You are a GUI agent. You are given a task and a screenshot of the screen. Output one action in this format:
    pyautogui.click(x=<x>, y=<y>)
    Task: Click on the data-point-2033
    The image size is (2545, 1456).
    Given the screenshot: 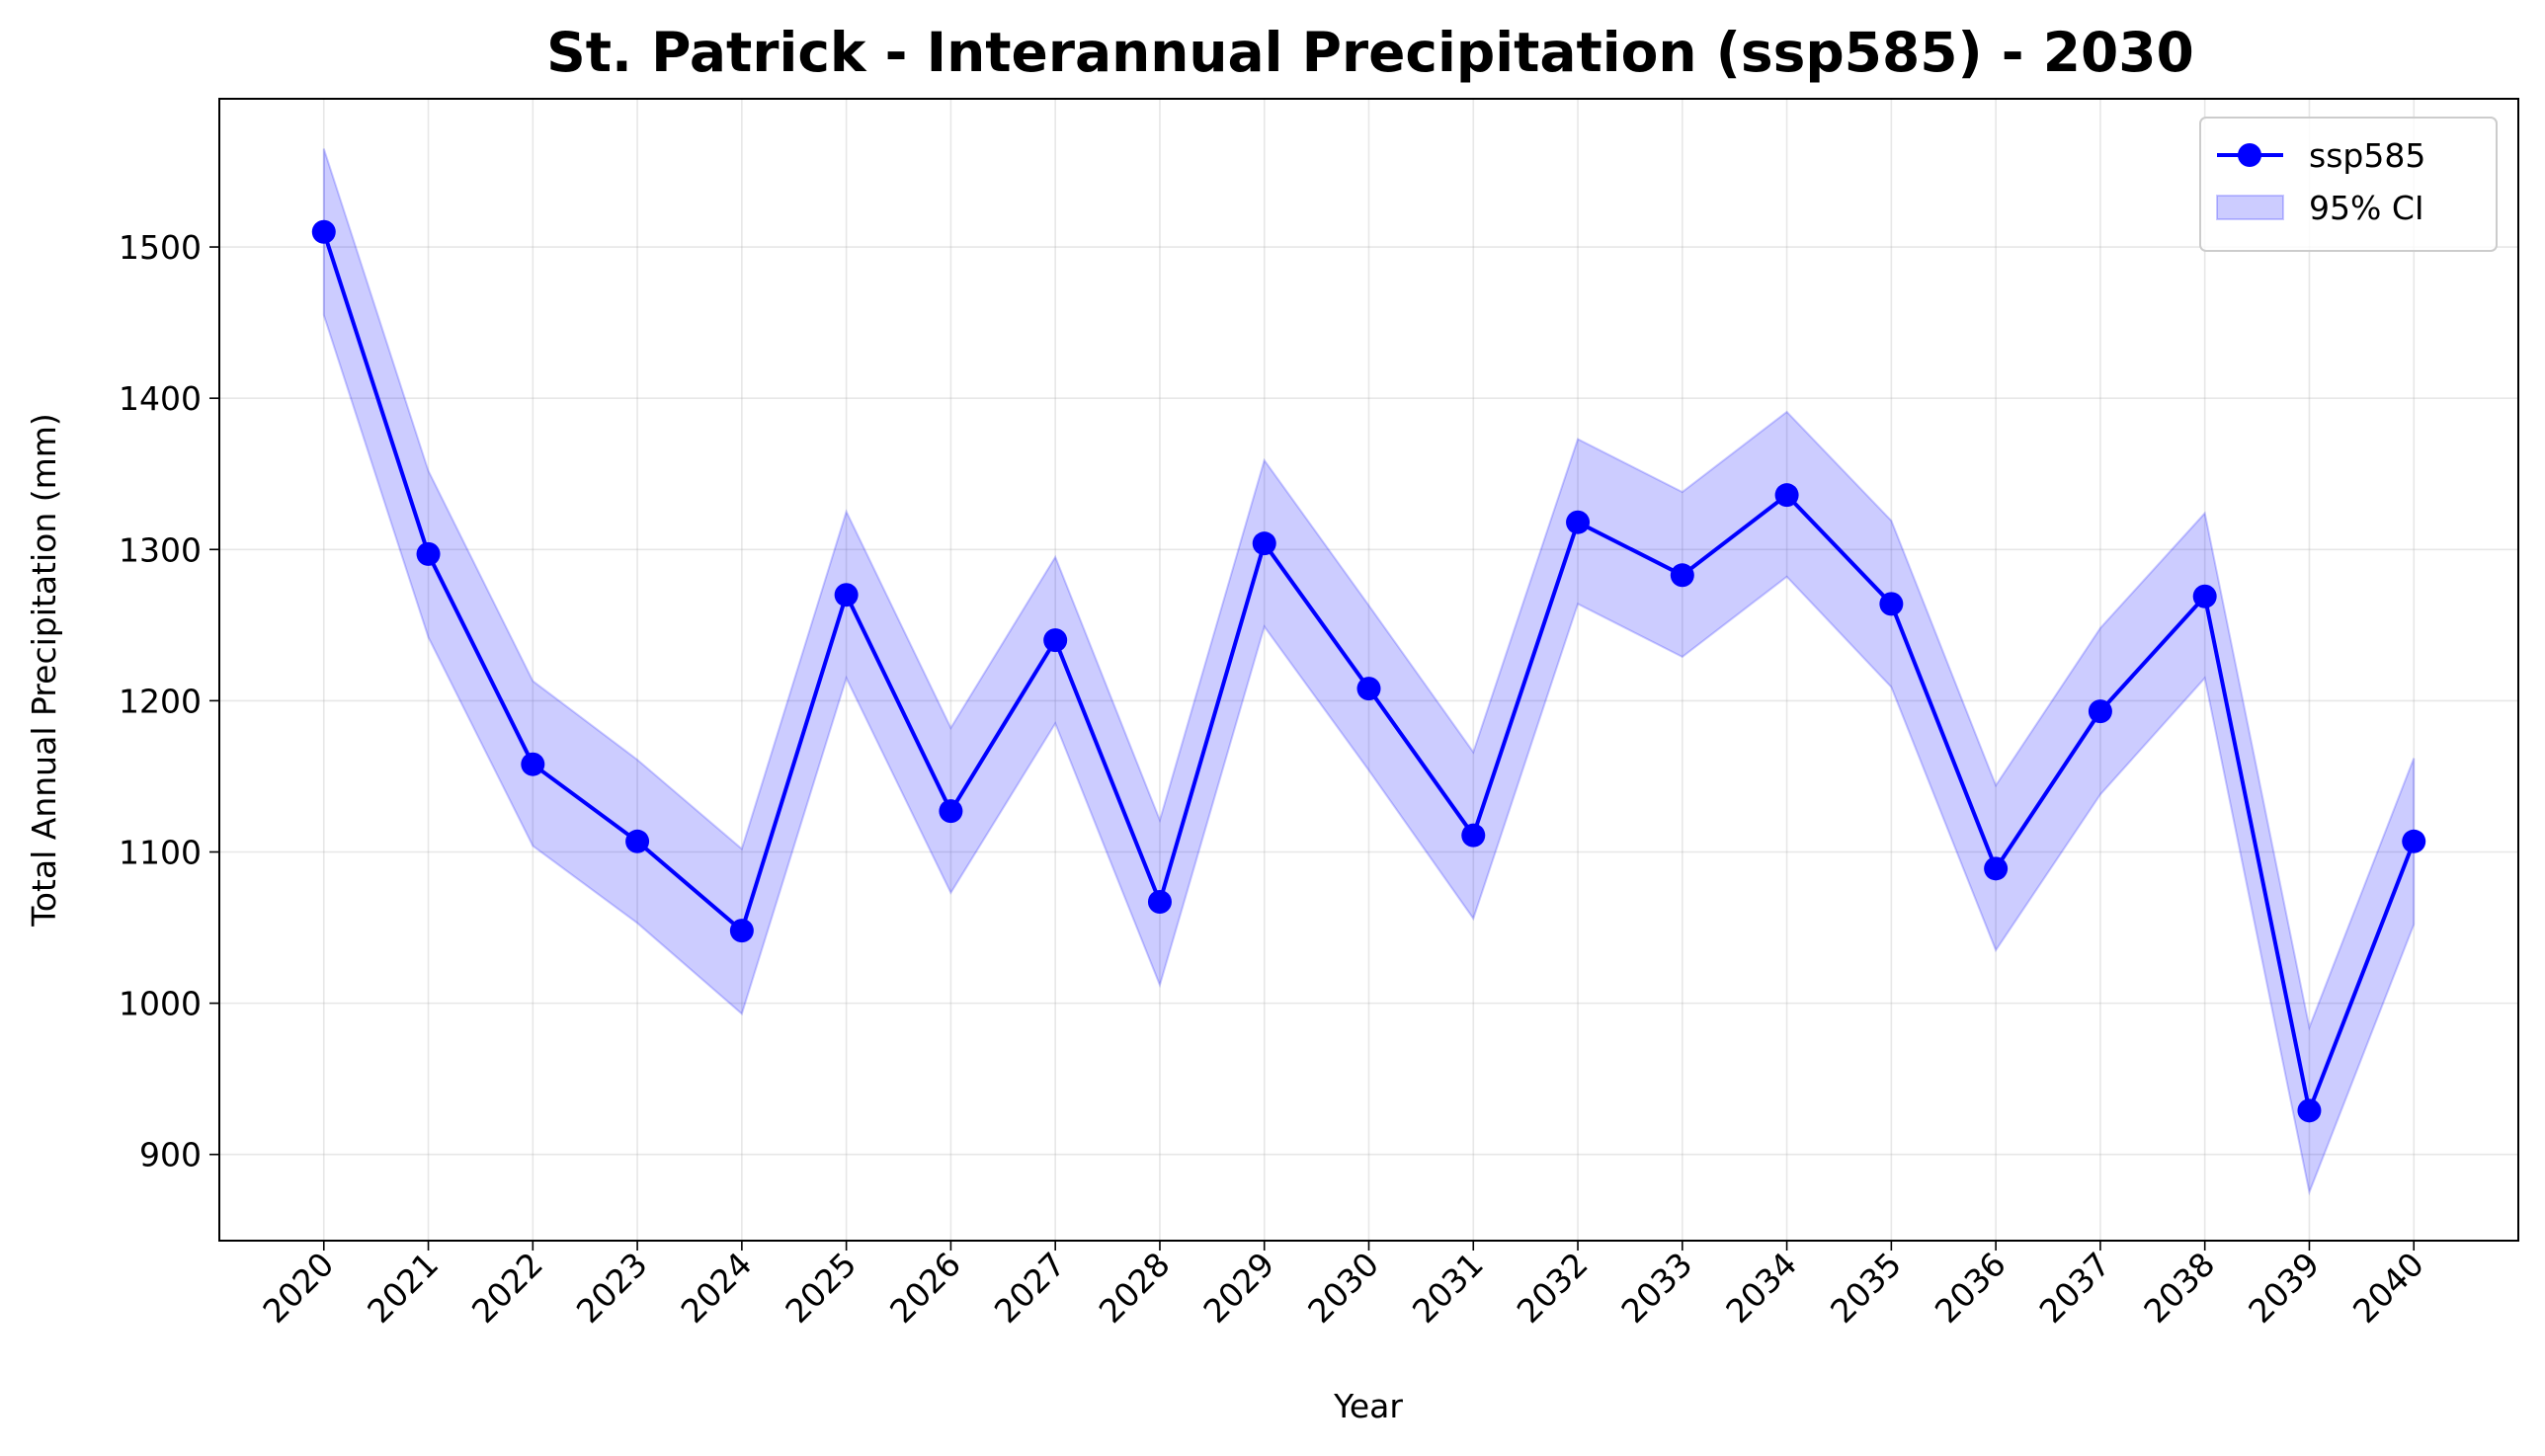 What is the action you would take?
    pyautogui.click(x=1682, y=575)
    